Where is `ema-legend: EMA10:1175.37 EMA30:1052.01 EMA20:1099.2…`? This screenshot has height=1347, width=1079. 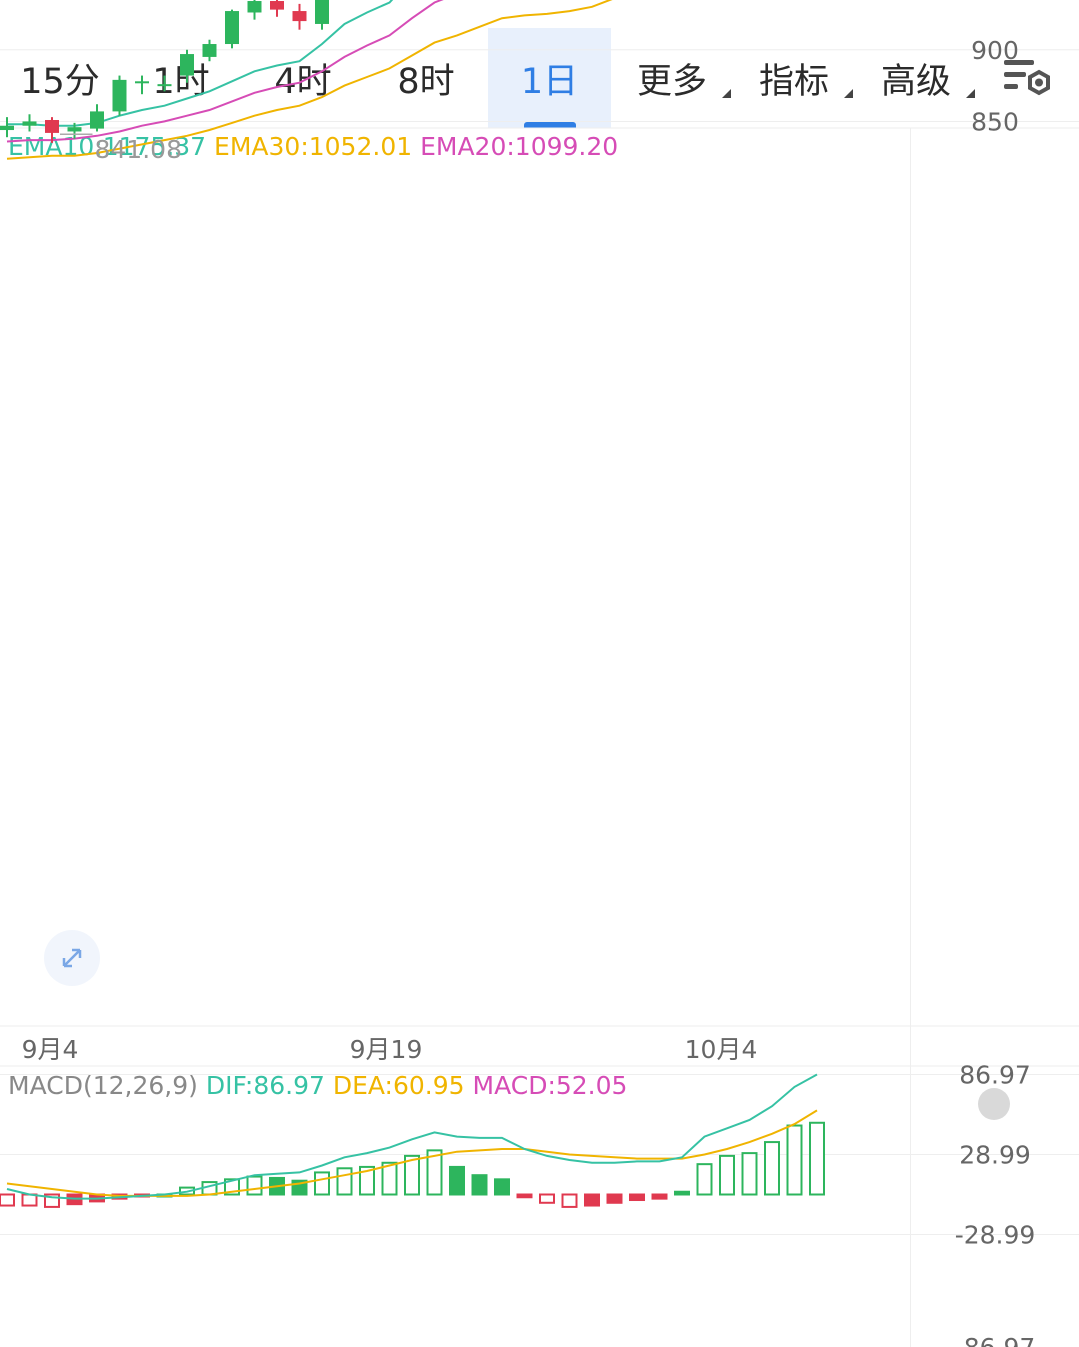
ema-legend: EMA10:1175.37 EMA30:1052.01 EMA20:1099.2… is located at coordinates (313, 146).